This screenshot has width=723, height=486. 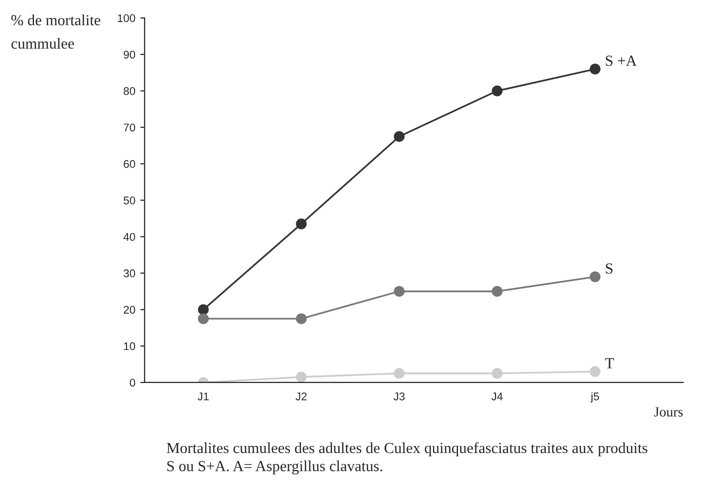 I want to click on x-axis-title: Jours, so click(x=668, y=412).